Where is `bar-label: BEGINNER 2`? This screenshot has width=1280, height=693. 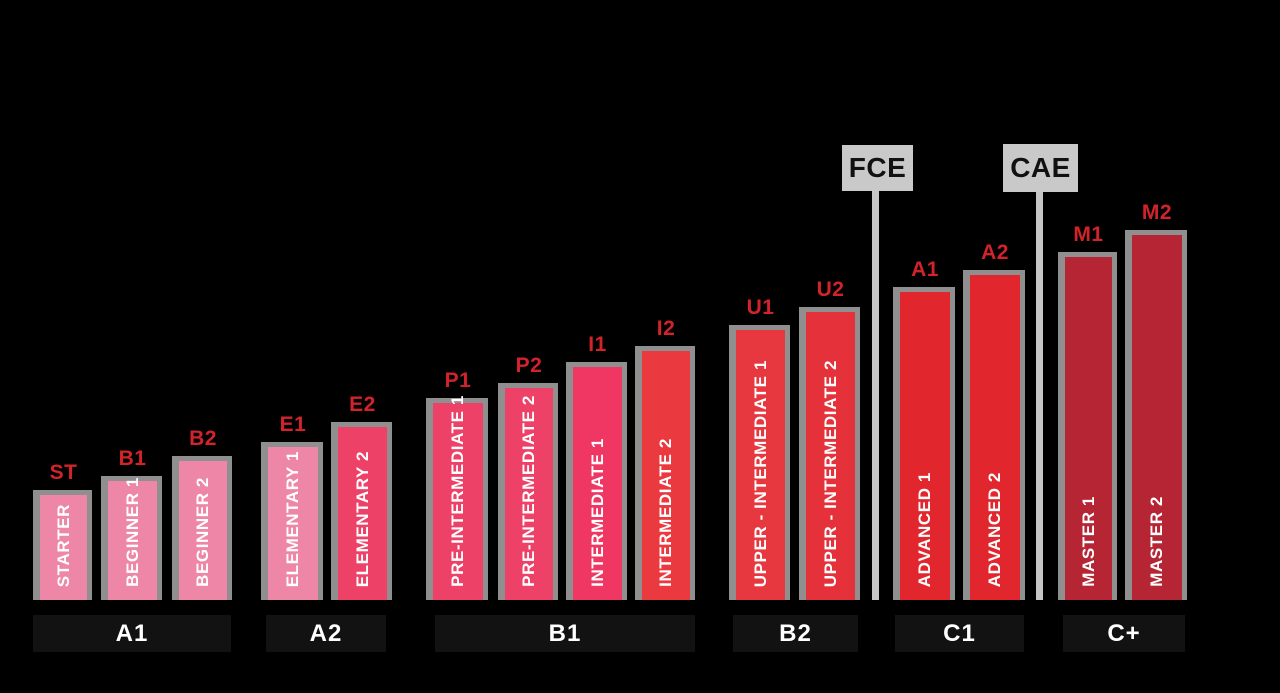 bar-label: BEGINNER 2 is located at coordinates (202, 532).